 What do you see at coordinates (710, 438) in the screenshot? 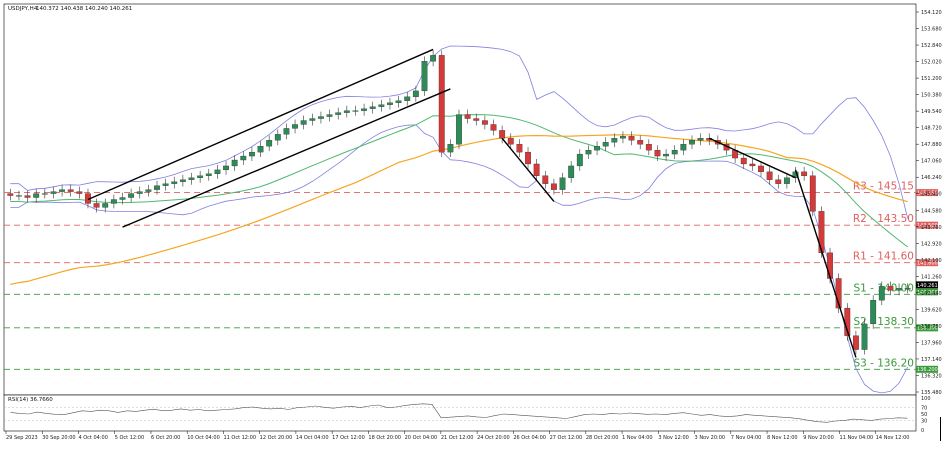
I see `time-tick-label: 3 Nov 20:00` at bounding box center [710, 438].